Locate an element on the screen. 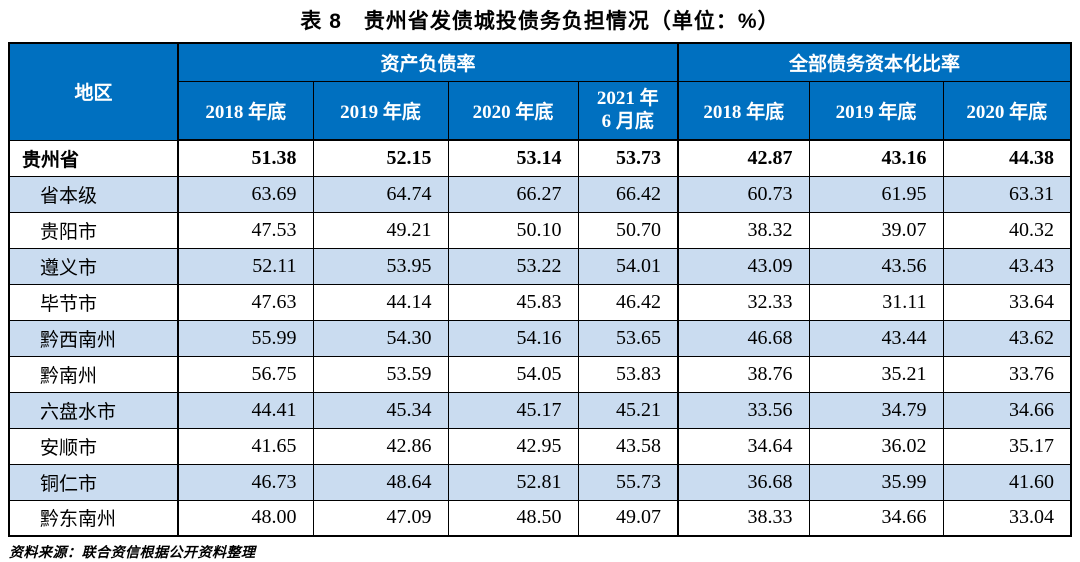 This screenshot has height=562, width=1080. region-cell: 六盘水市 is located at coordinates (93, 410).